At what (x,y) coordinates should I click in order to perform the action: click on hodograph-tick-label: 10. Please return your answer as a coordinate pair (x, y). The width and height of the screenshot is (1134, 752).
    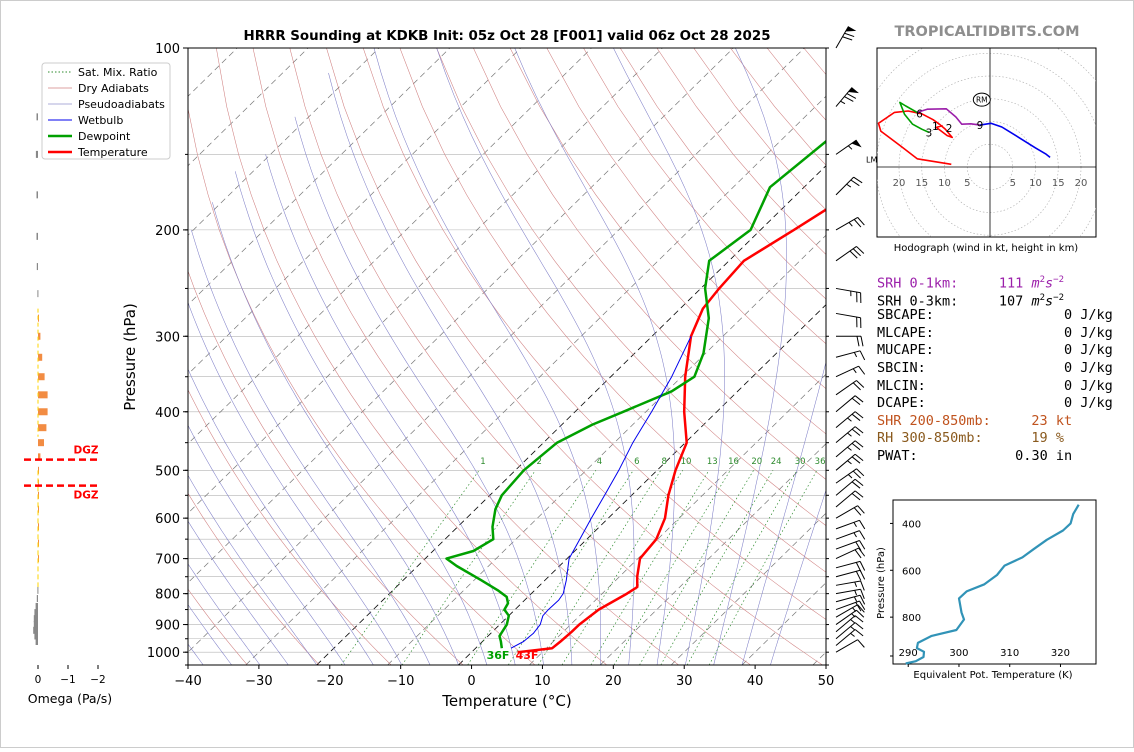
    Looking at the image, I should click on (1035, 183).